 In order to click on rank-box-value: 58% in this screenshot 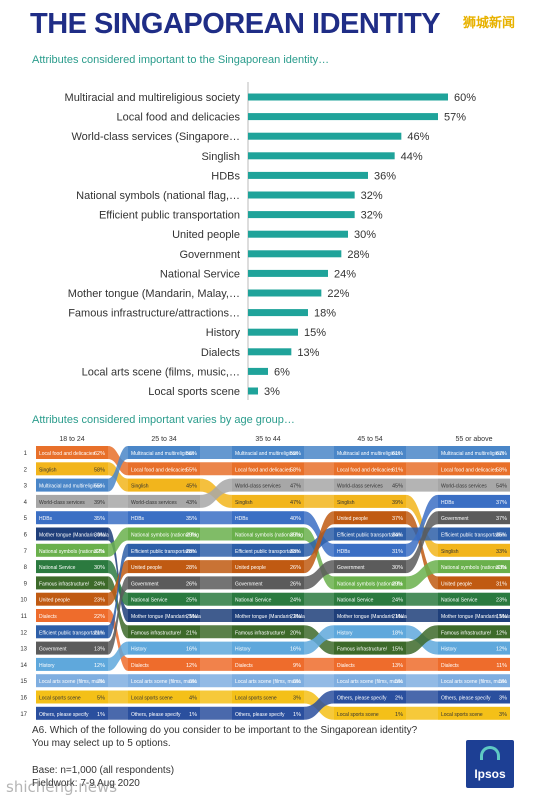, I will do `click(99, 470)`.